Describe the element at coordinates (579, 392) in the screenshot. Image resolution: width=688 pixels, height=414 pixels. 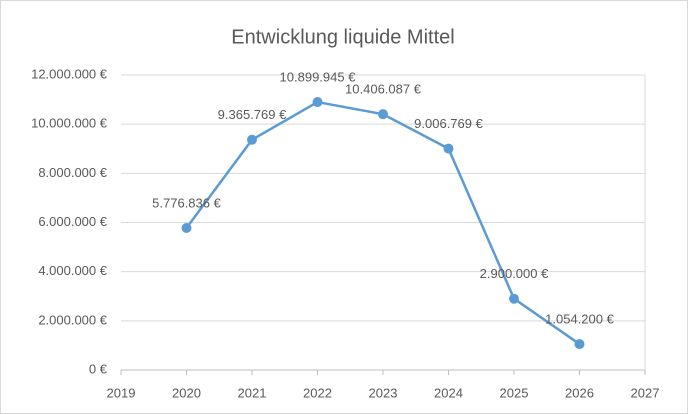
I see `x-tick-label: 2026` at that location.